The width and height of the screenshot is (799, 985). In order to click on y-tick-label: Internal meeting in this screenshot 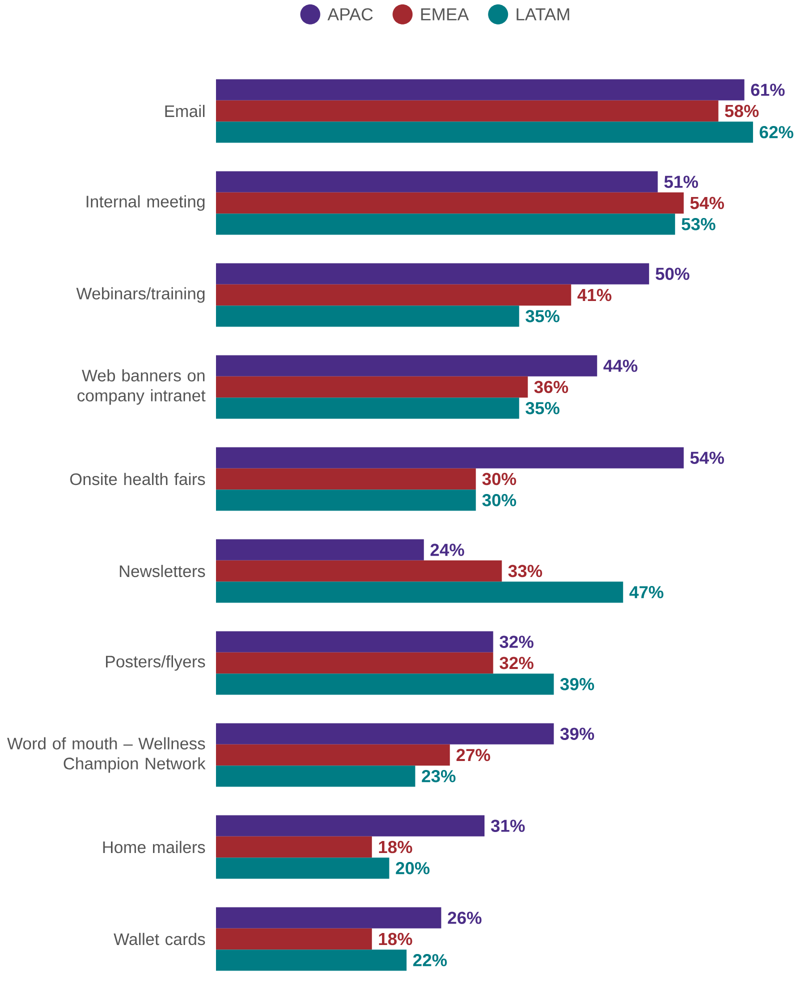, I will do `click(145, 203)`.